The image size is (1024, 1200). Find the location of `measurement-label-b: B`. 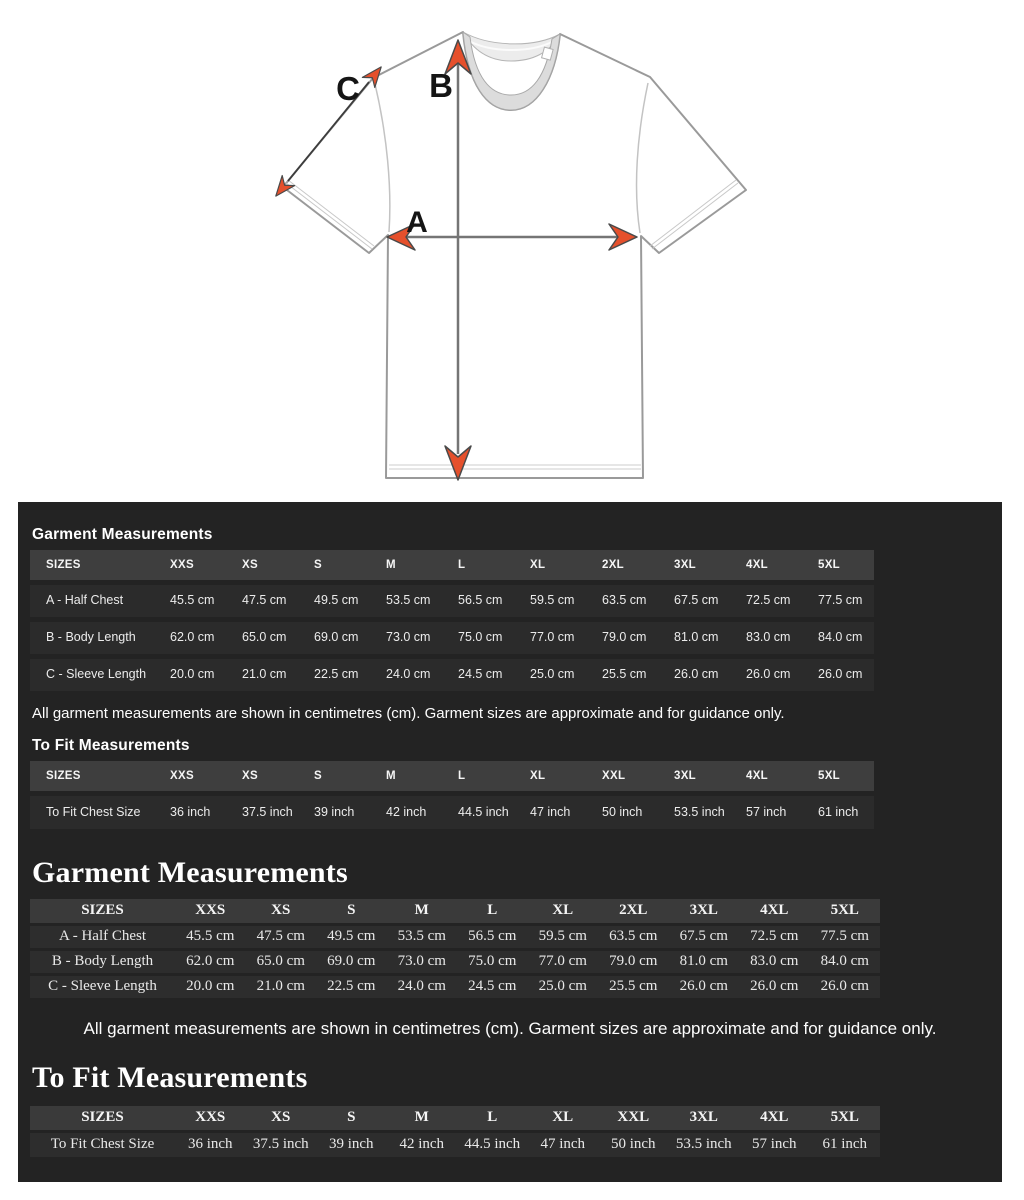

measurement-label-b: B is located at coordinates (441, 85).